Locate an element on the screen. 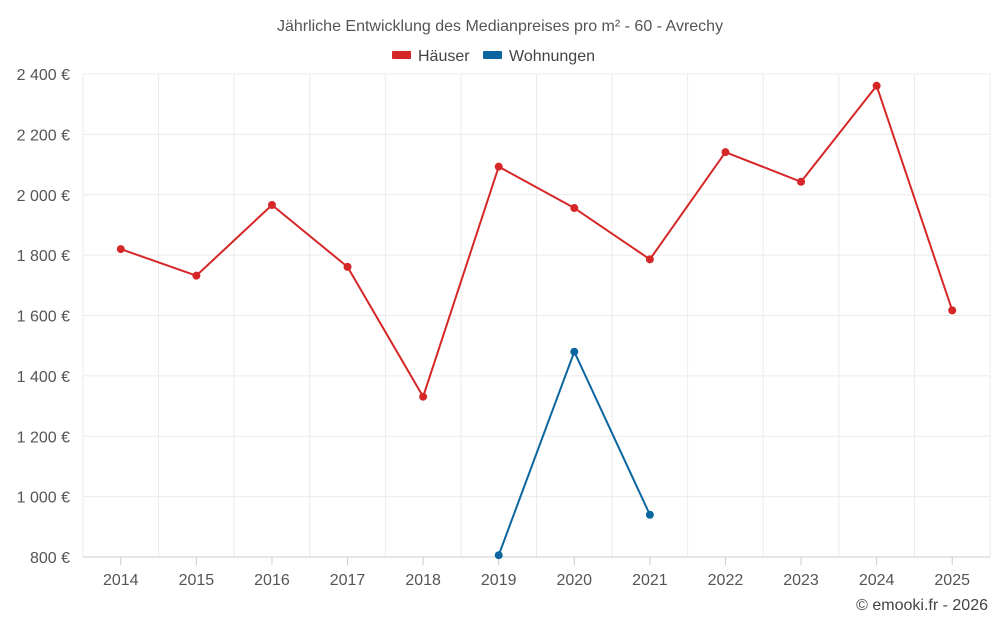  legend-label-haeuser: Häuser is located at coordinates (444, 56).